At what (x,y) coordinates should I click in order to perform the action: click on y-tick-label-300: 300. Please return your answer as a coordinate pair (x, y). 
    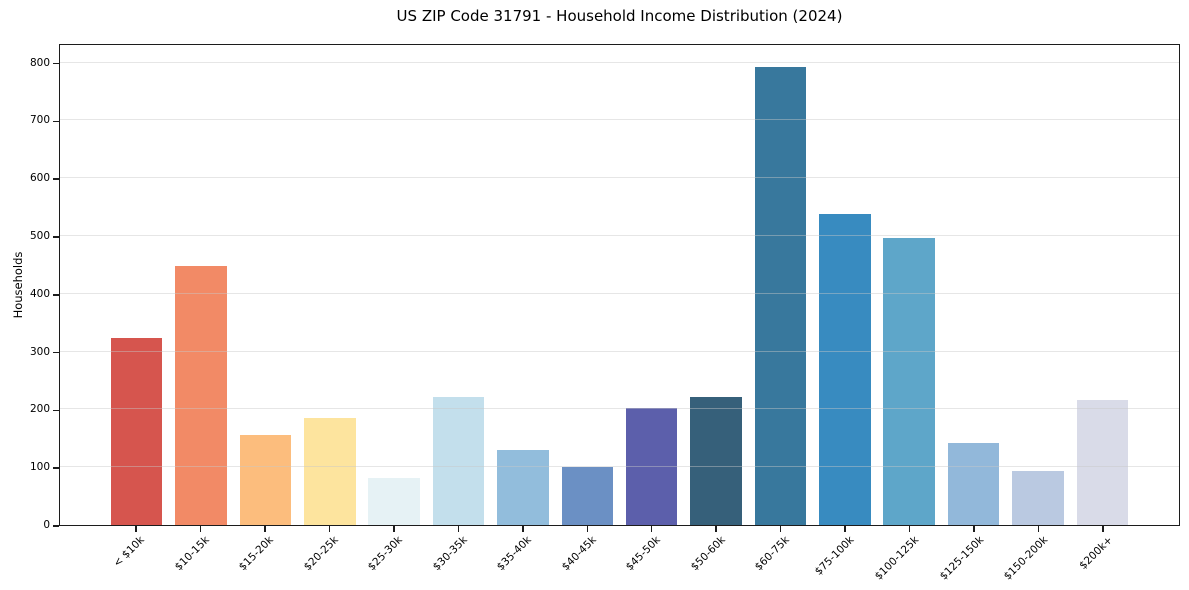
    Looking at the image, I should click on (39, 351).